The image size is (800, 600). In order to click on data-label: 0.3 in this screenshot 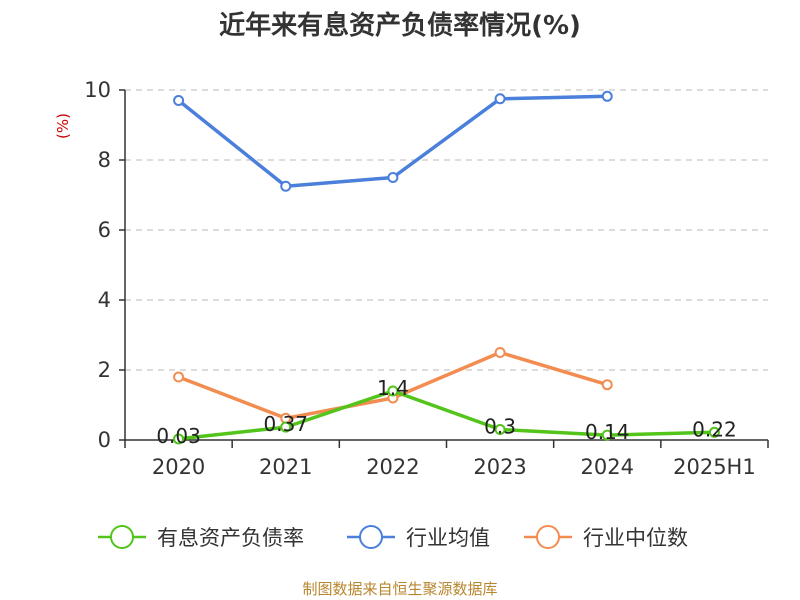, I will do `click(500, 427)`.